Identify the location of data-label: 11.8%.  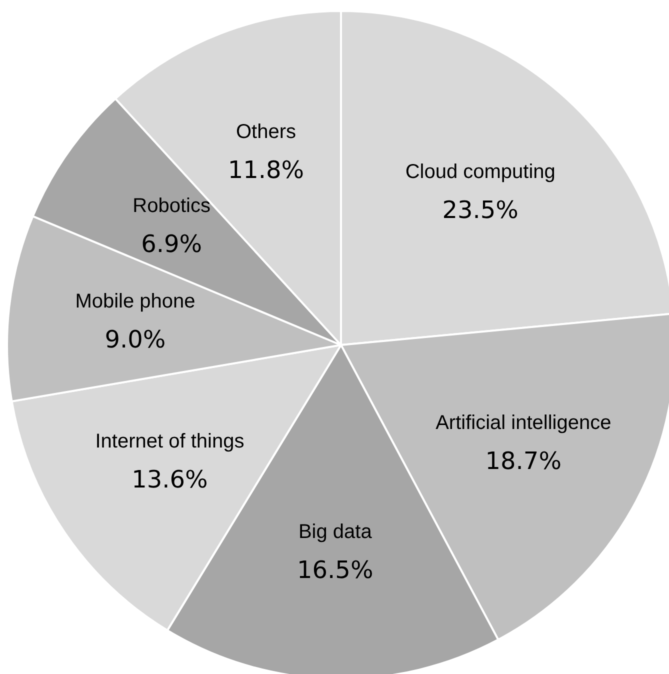
(266, 170).